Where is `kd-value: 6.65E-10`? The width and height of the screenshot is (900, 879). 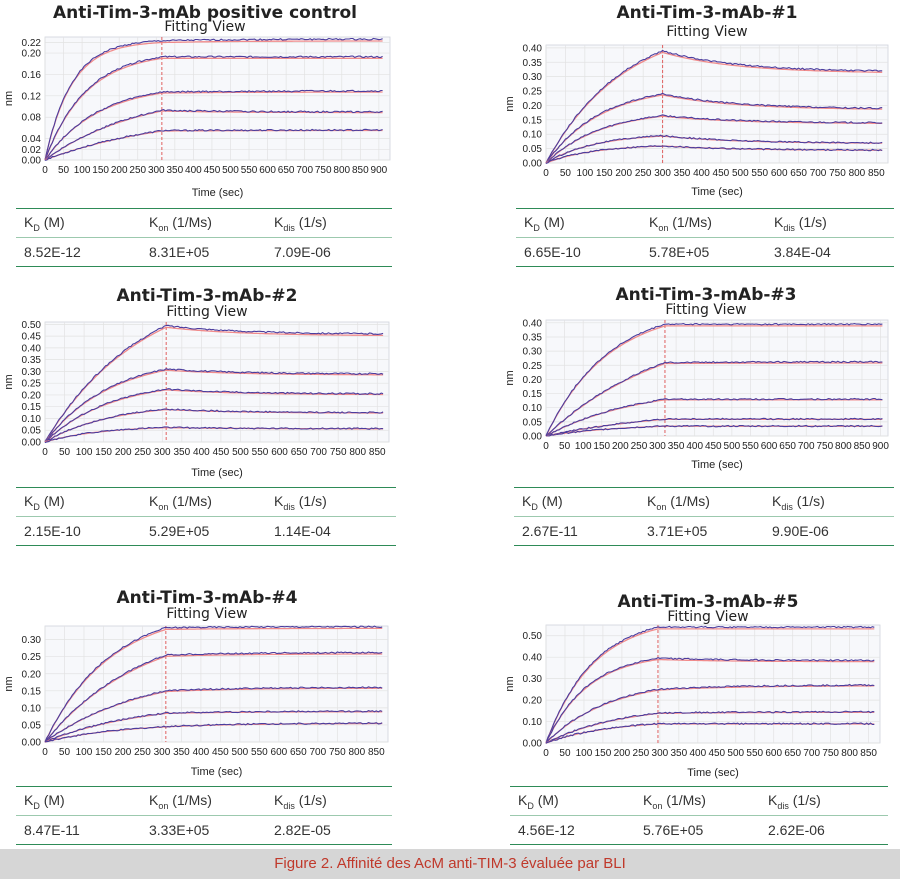 kd-value: 6.65E-10 is located at coordinates (582, 252).